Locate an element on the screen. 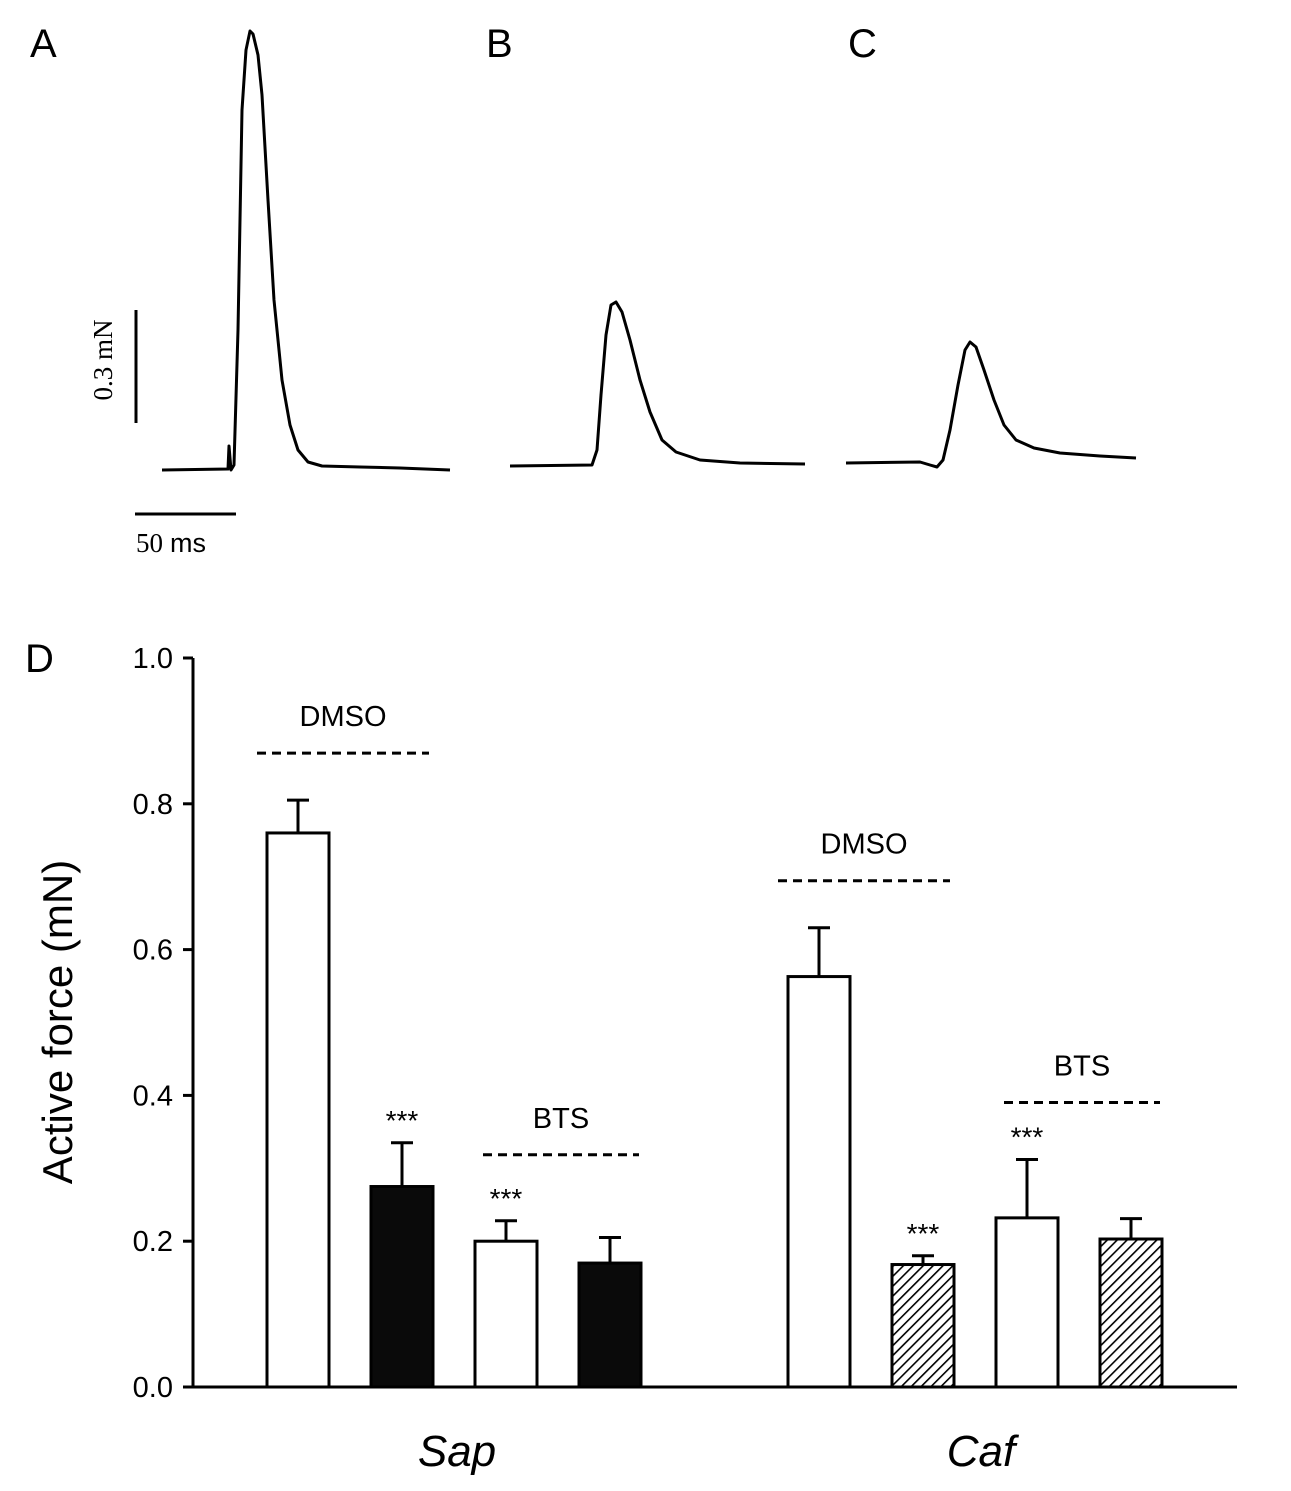 The image size is (1291, 1491). force-scale-label: 0.3 mN is located at coordinates (103, 360).